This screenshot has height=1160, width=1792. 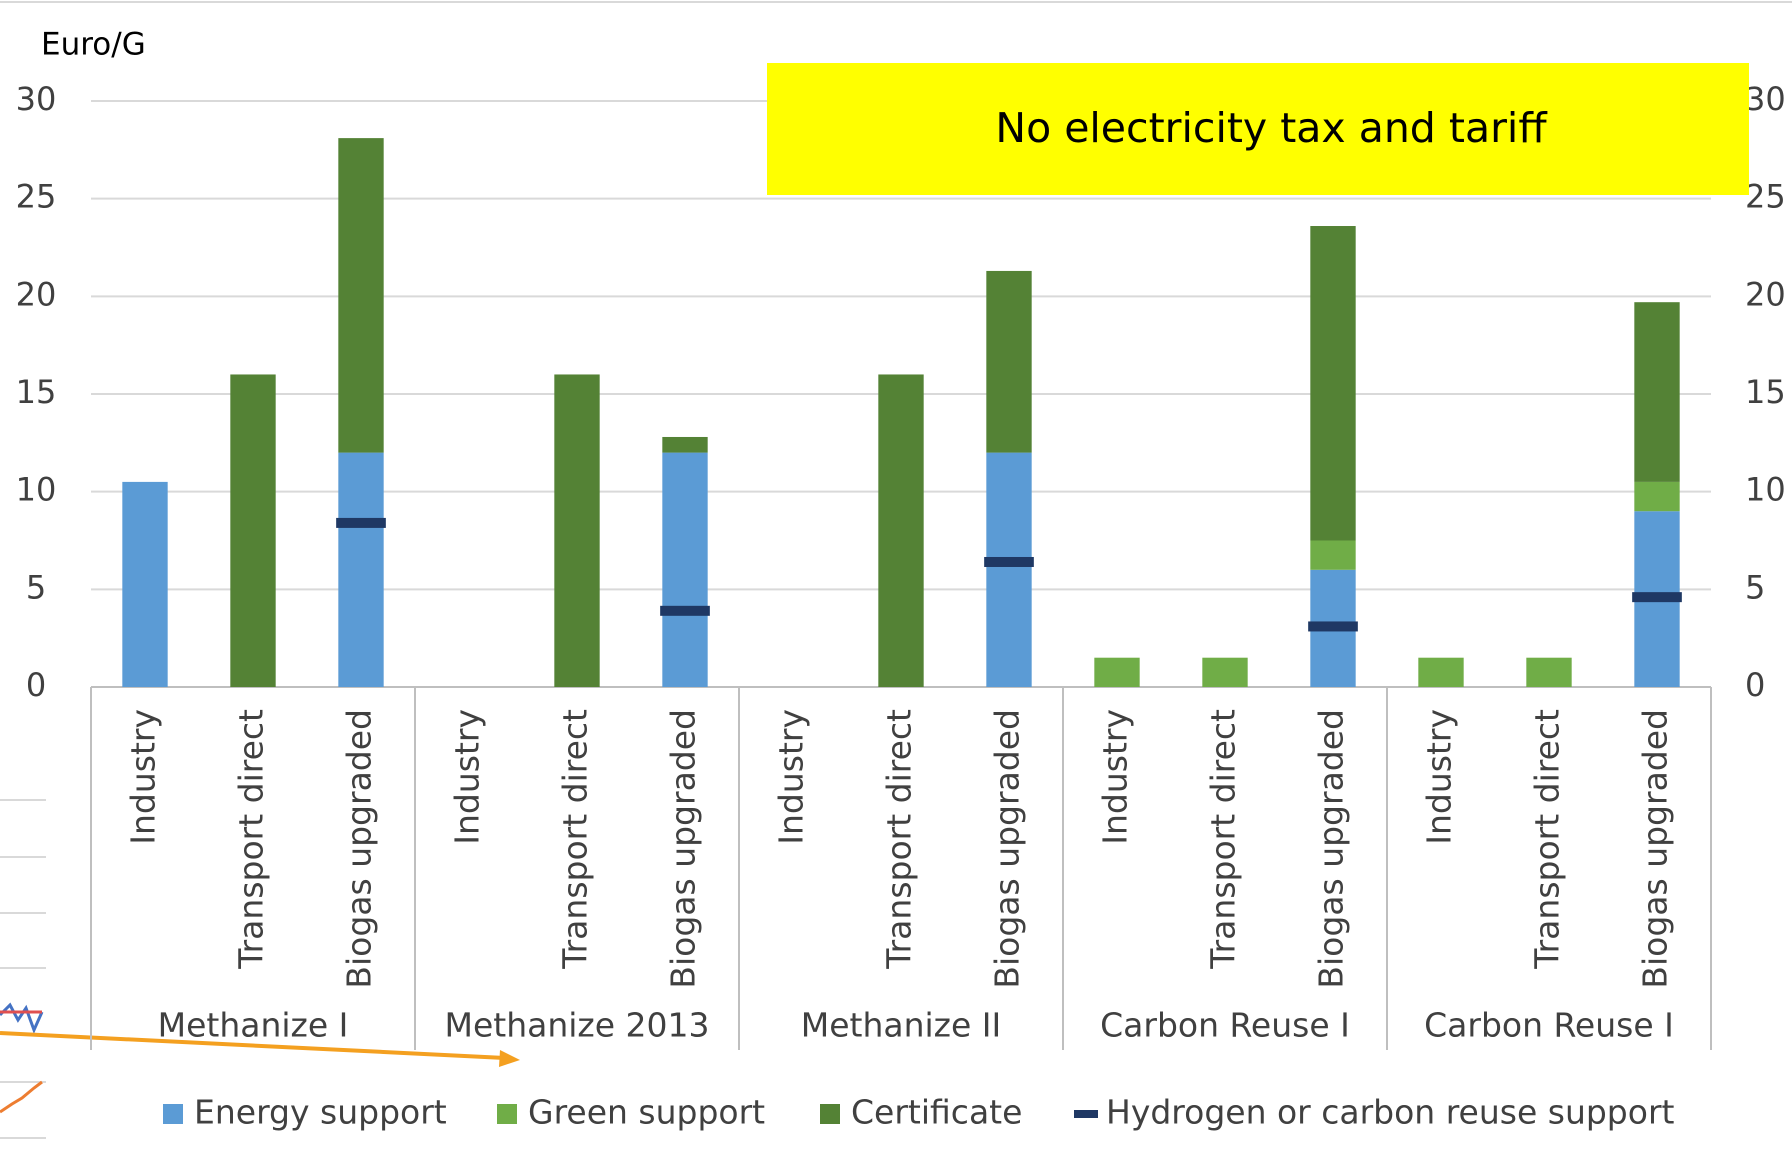 What do you see at coordinates (36, 197) in the screenshot?
I see `y-tick-label: 25` at bounding box center [36, 197].